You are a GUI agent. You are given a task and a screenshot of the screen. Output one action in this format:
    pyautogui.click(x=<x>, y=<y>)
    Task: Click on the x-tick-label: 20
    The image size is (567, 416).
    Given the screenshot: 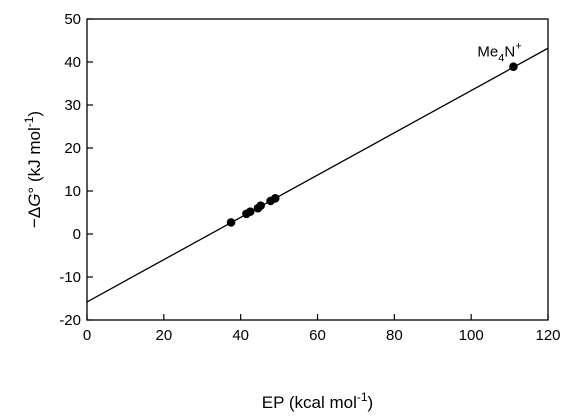 What is the action you would take?
    pyautogui.click(x=163, y=335)
    